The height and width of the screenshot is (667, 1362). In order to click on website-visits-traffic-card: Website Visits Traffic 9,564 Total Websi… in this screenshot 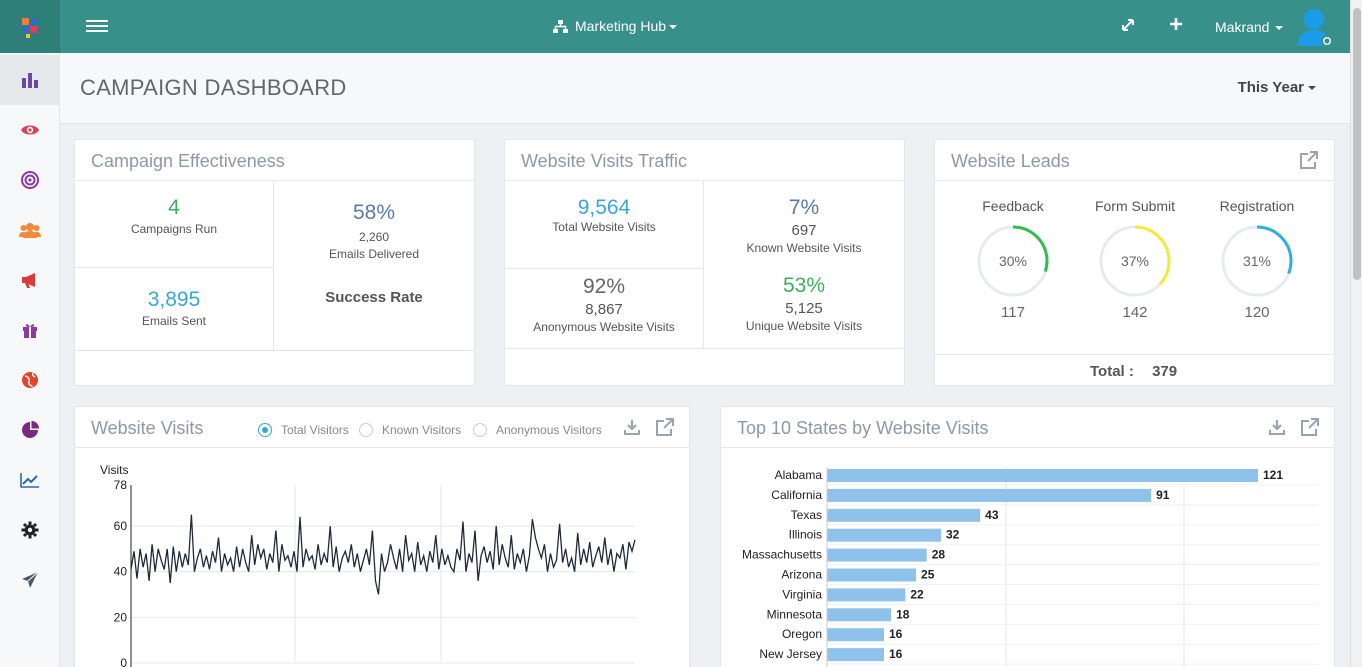, I will do `click(704, 262)`.